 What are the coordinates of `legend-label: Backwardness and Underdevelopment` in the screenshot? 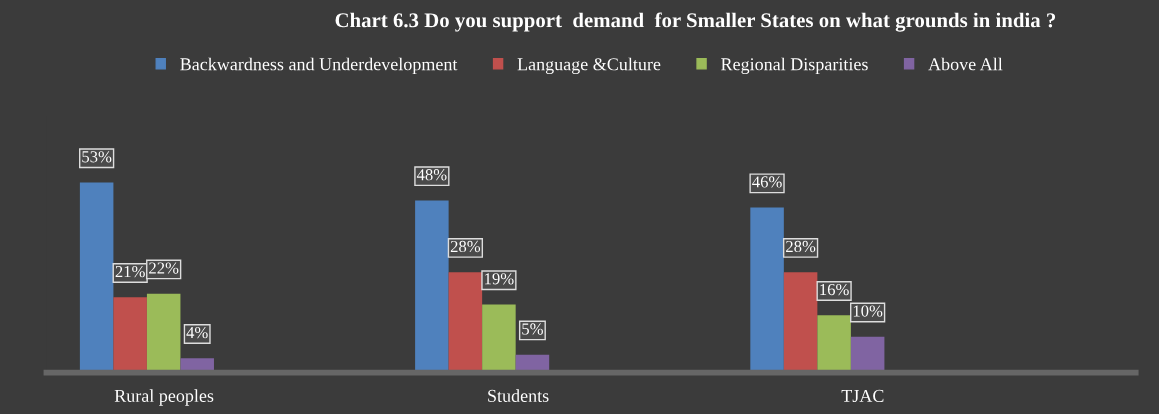 It's located at (319, 66).